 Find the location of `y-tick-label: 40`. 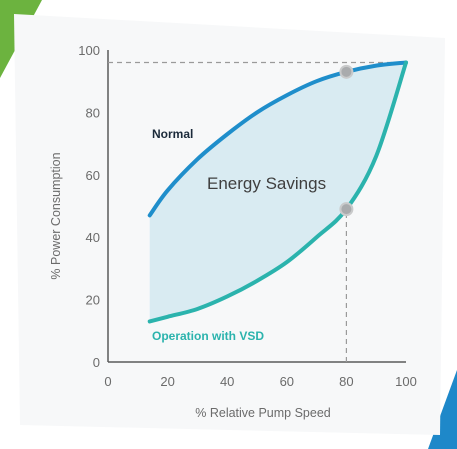

y-tick-label: 40 is located at coordinates (93, 237).